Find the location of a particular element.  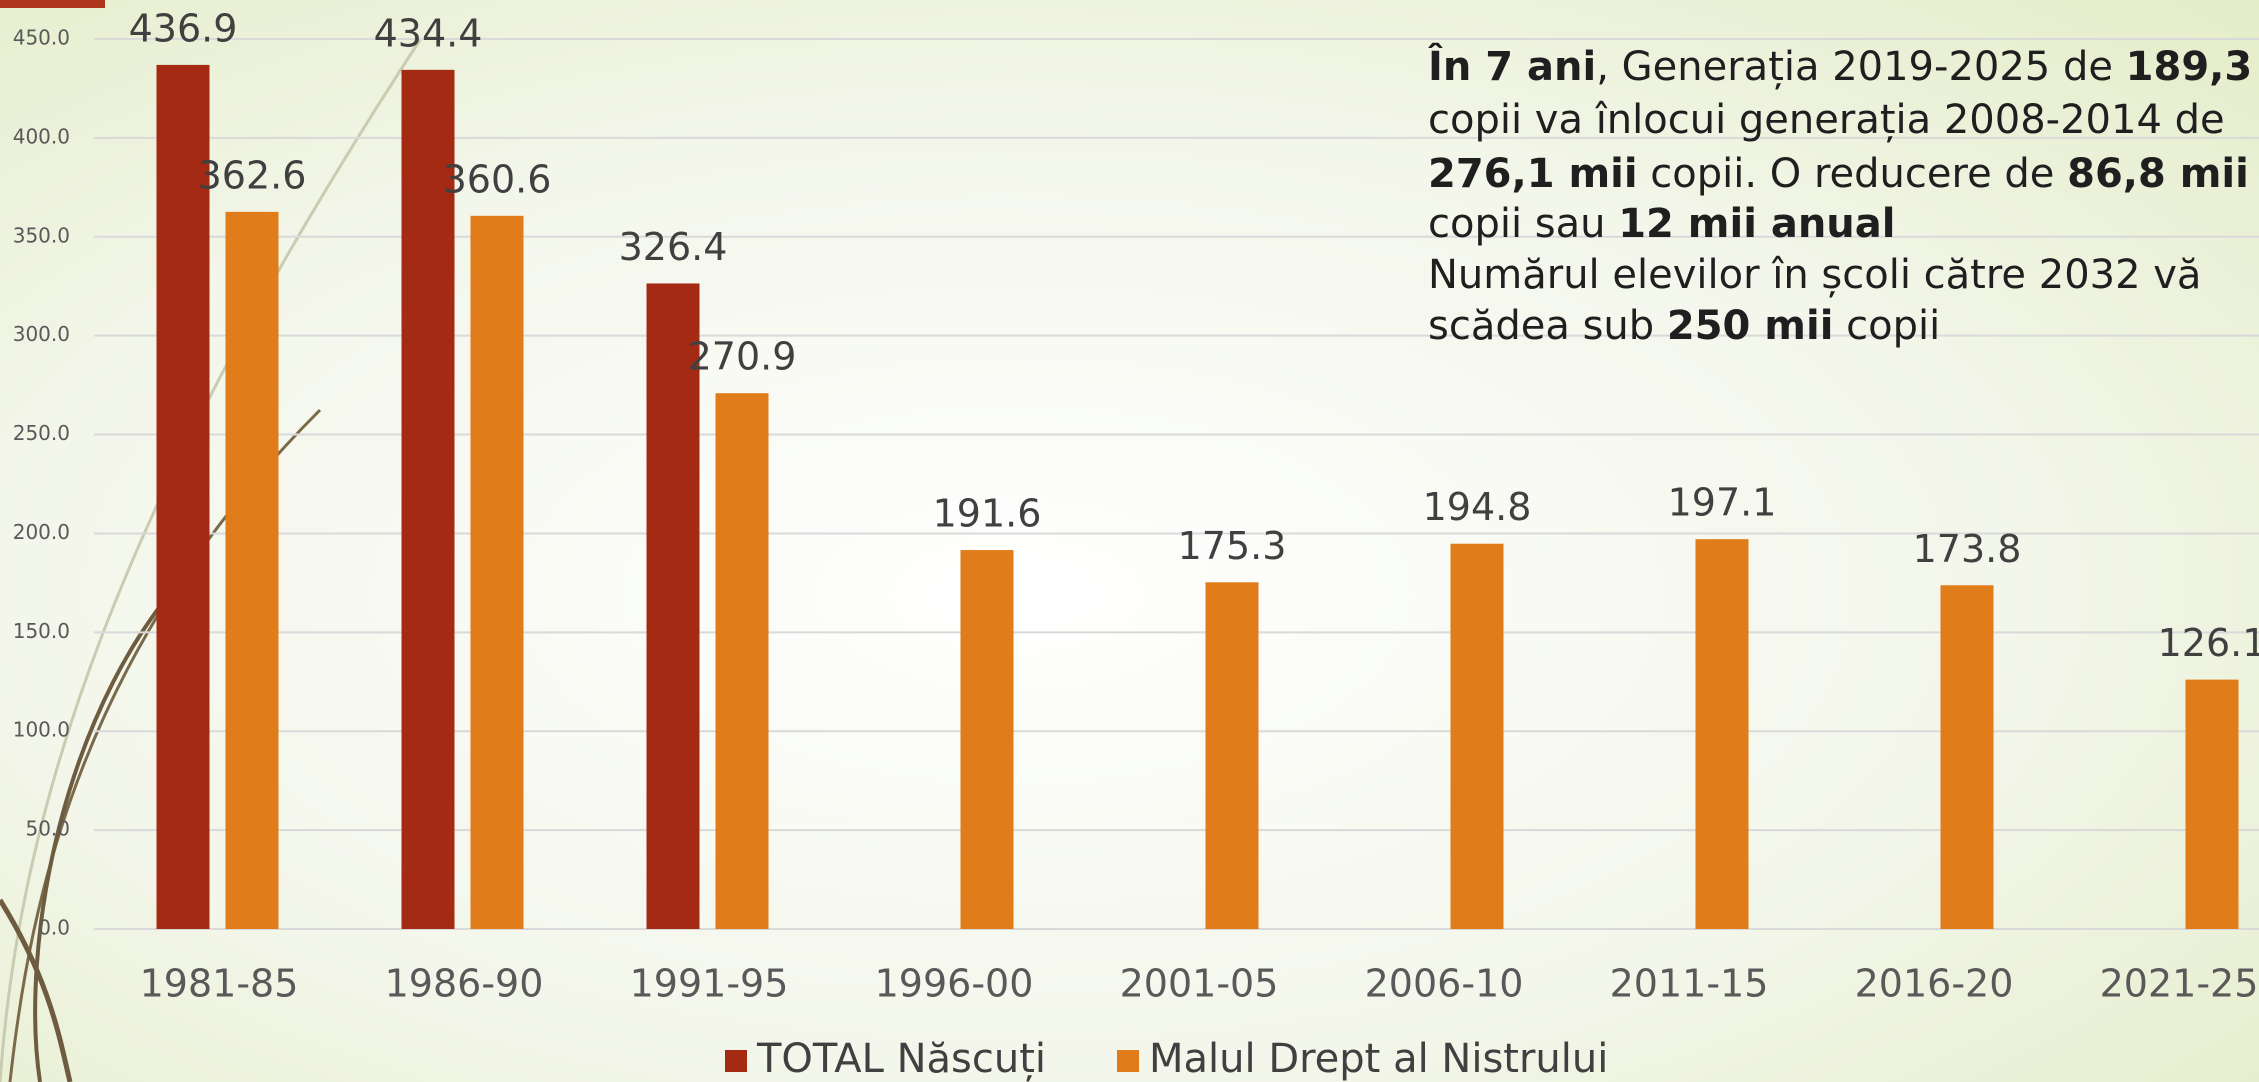

annotation-run: 189,3 mii is located at coordinates (2192, 67).